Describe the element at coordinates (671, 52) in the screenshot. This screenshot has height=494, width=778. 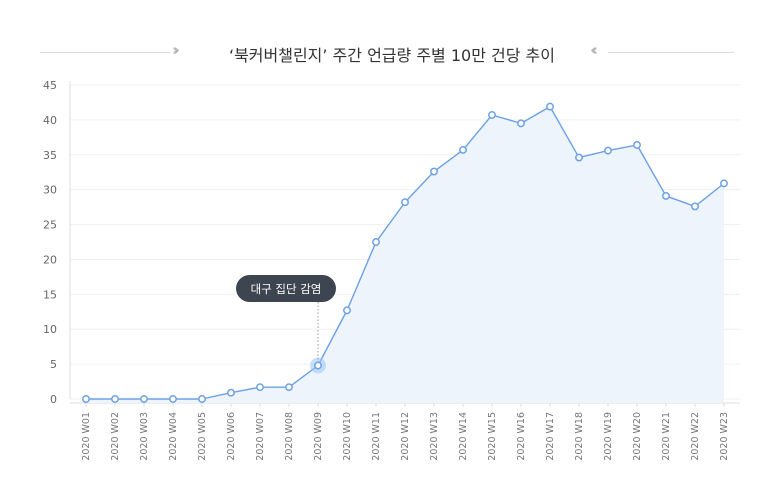
I see `title-divider-right` at that location.